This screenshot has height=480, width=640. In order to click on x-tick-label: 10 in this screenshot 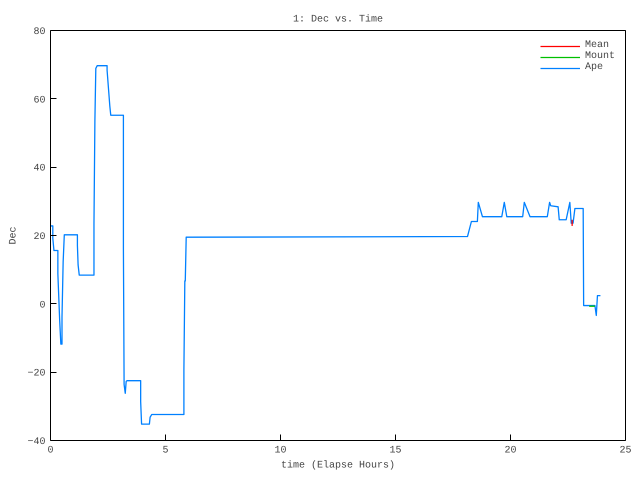, I will do `click(280, 451)`.